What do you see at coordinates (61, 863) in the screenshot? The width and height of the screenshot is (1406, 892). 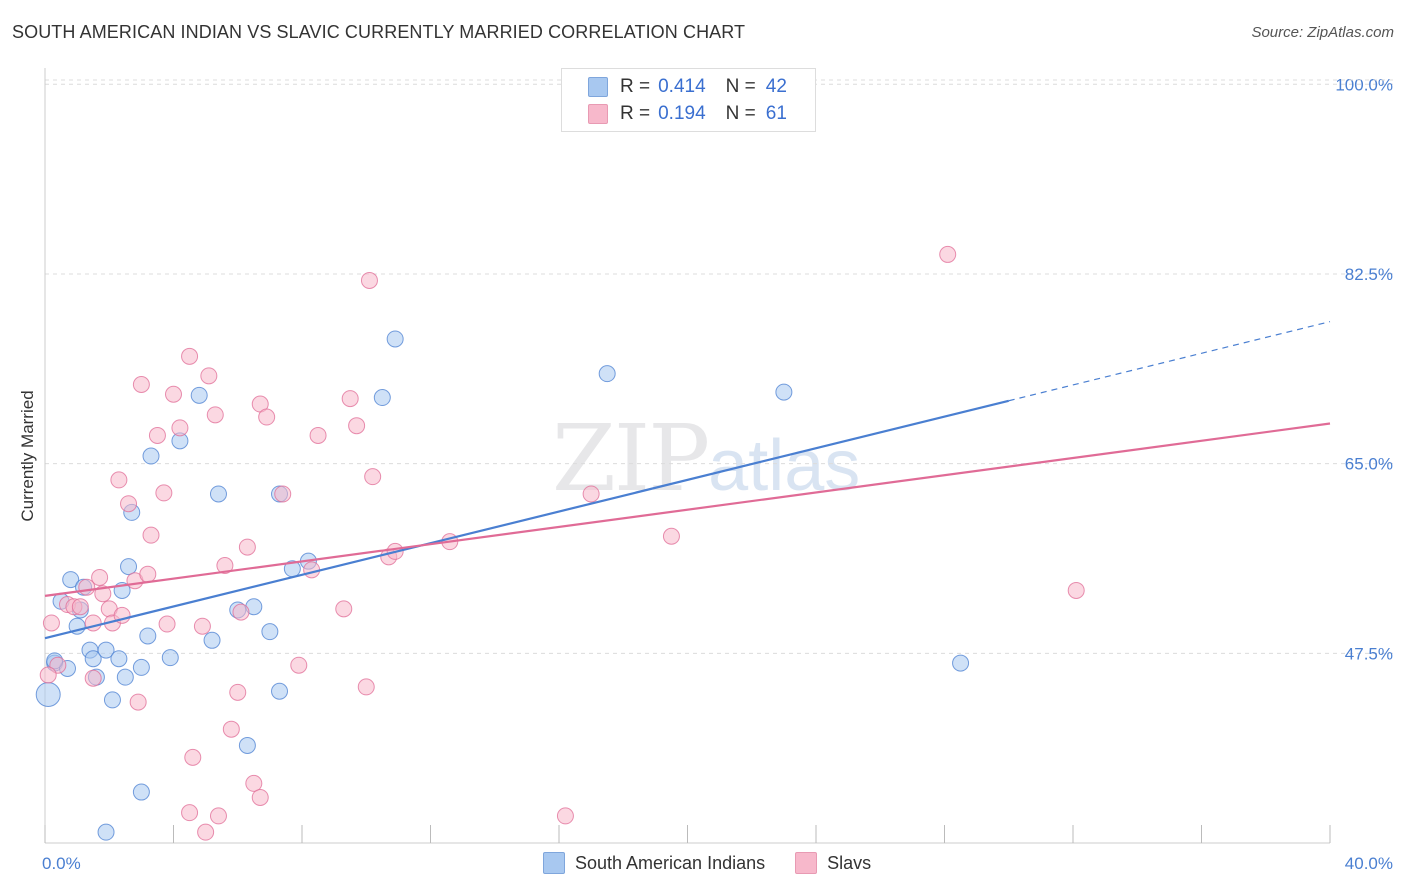 I see `x-tick-label-min: 0.0%` at bounding box center [61, 863].